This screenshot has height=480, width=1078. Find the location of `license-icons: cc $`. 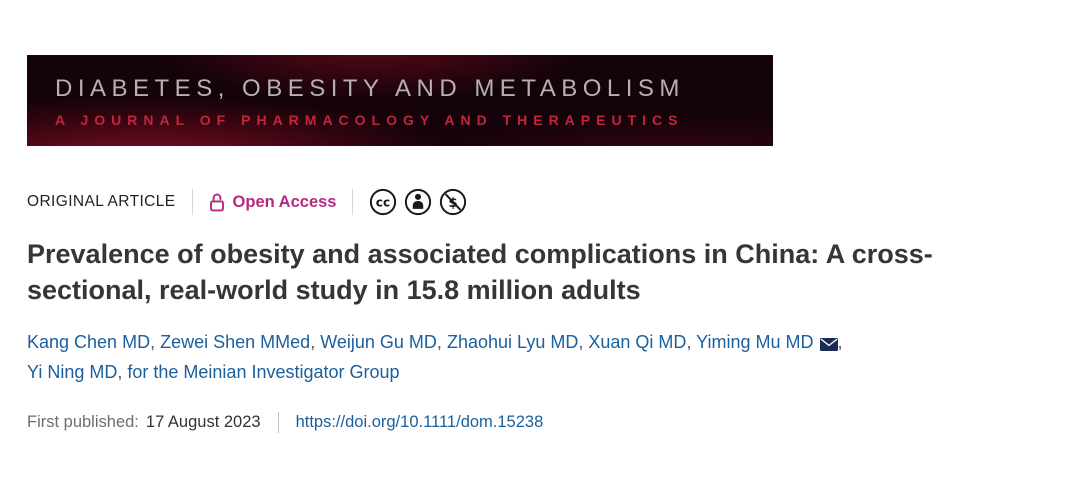

license-icons: cc $ is located at coordinates (418, 202).